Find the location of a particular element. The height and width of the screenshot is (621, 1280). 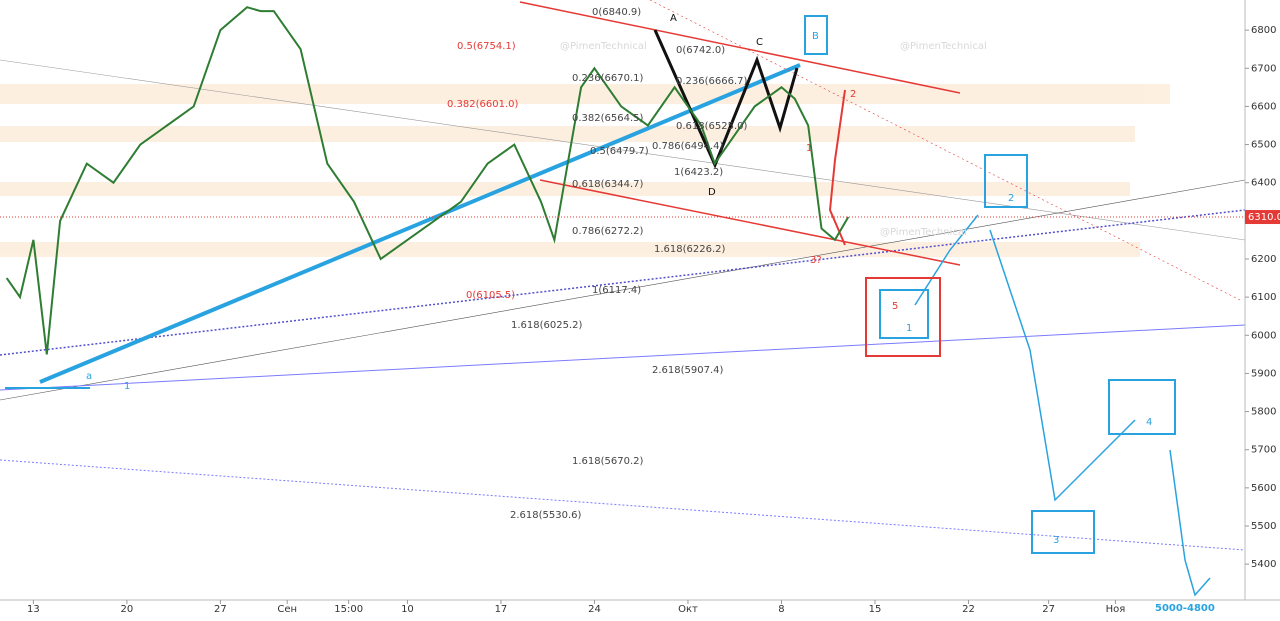

annotation: 5 is located at coordinates (895, 306).